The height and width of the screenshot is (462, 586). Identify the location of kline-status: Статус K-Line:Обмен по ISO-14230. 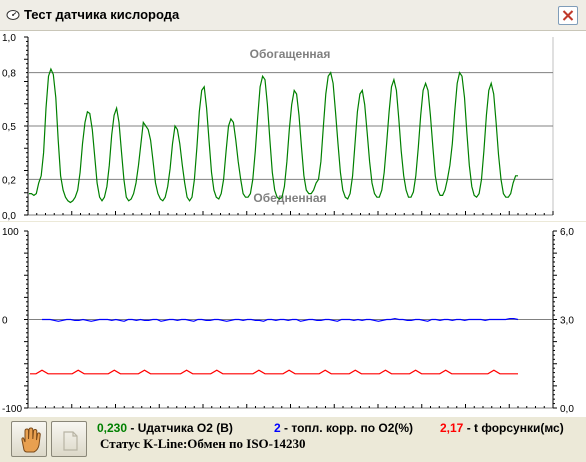
(203, 443).